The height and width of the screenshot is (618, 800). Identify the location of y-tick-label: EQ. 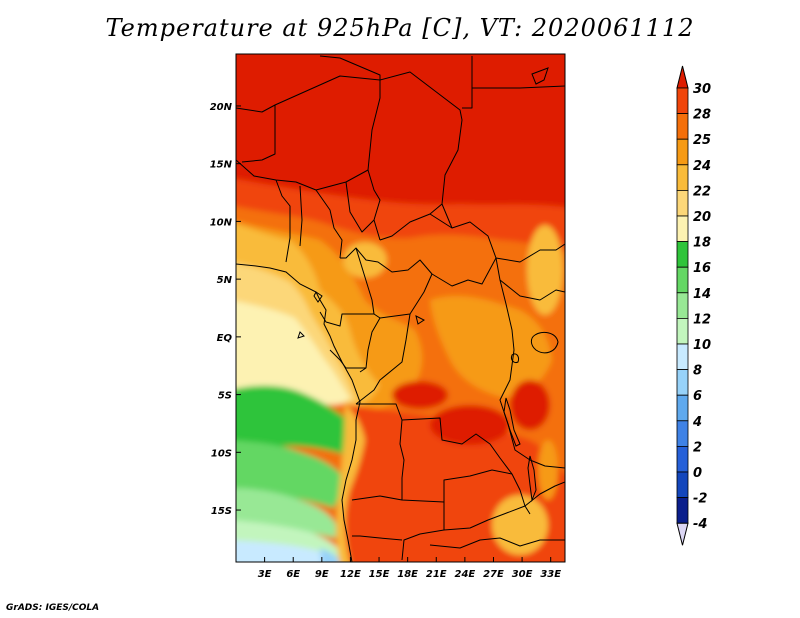
(225, 338).